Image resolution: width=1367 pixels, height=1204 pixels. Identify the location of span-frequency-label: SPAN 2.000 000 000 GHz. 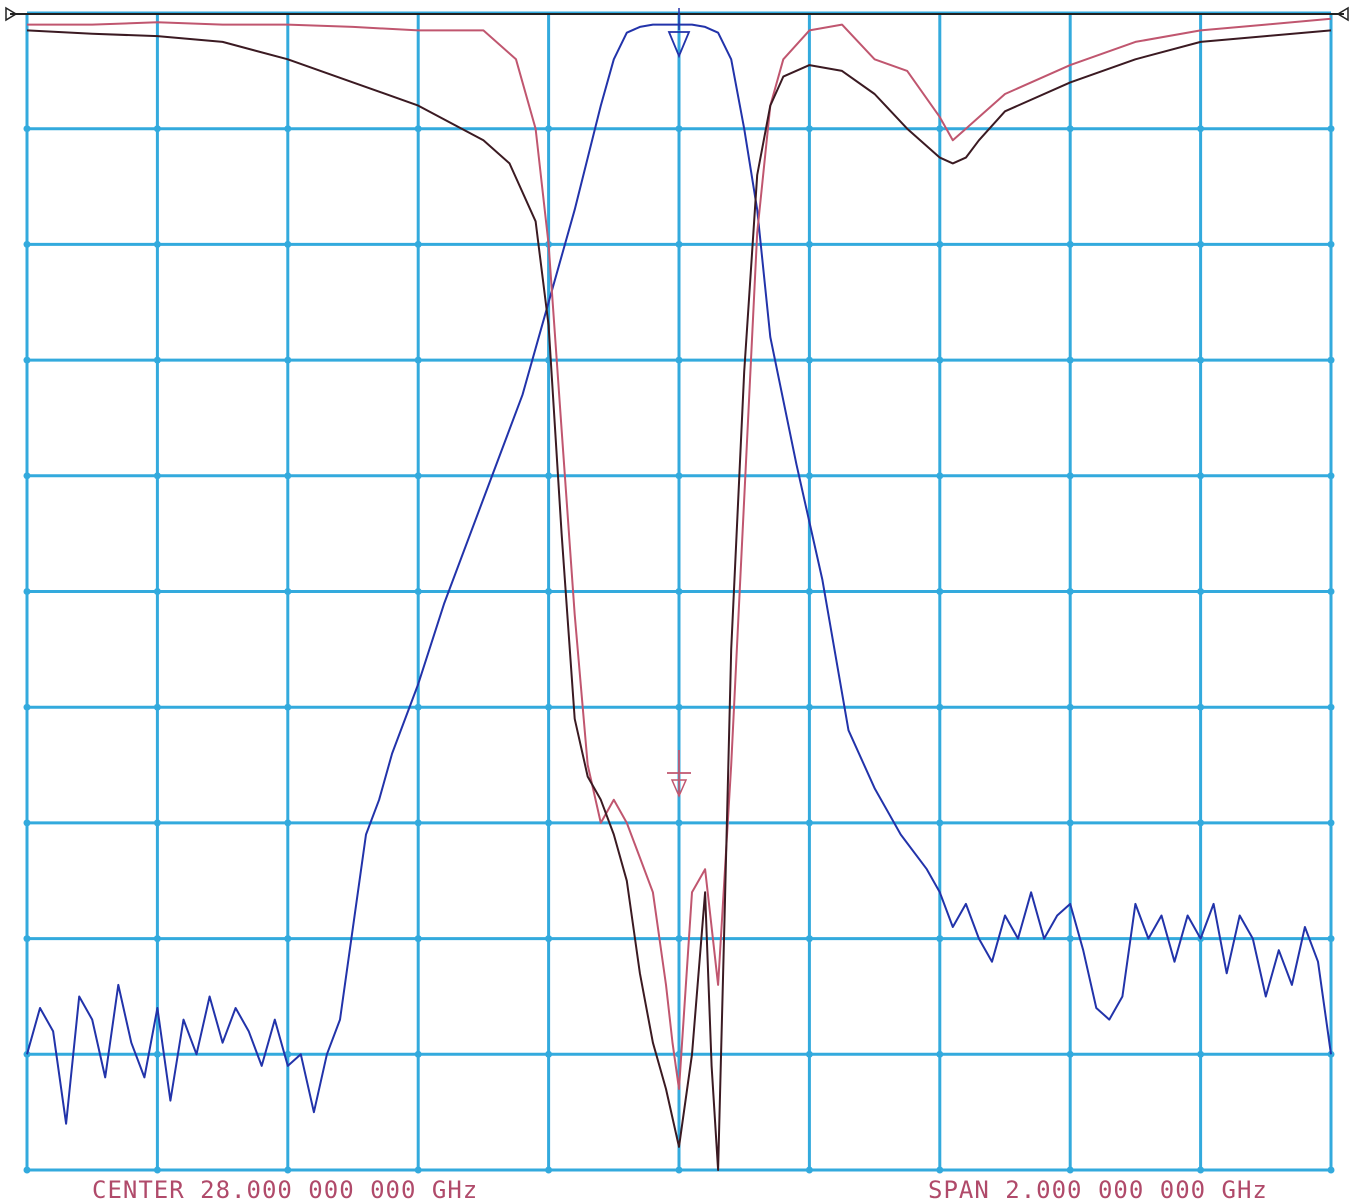
(1098, 1190).